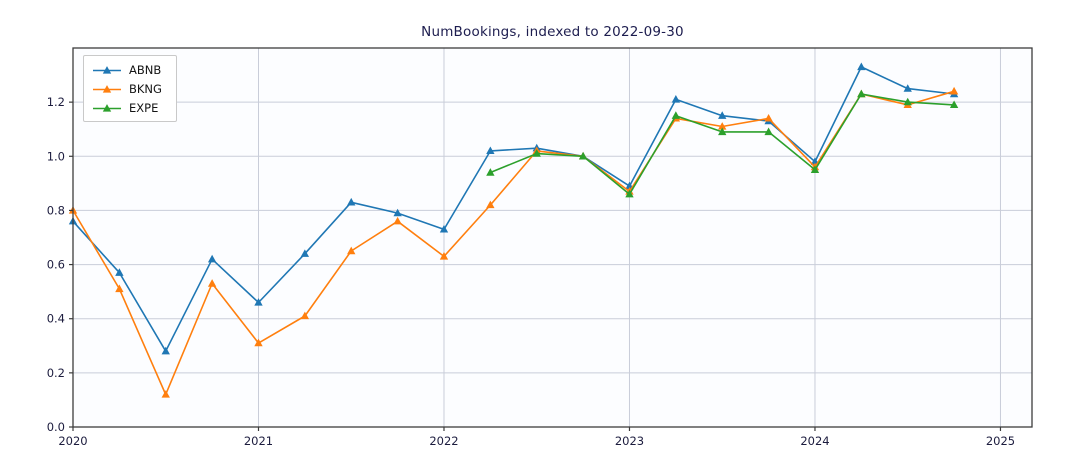 The width and height of the screenshot is (1080, 474). What do you see at coordinates (56, 319) in the screenshot?
I see `y-tick-label: 0.4` at bounding box center [56, 319].